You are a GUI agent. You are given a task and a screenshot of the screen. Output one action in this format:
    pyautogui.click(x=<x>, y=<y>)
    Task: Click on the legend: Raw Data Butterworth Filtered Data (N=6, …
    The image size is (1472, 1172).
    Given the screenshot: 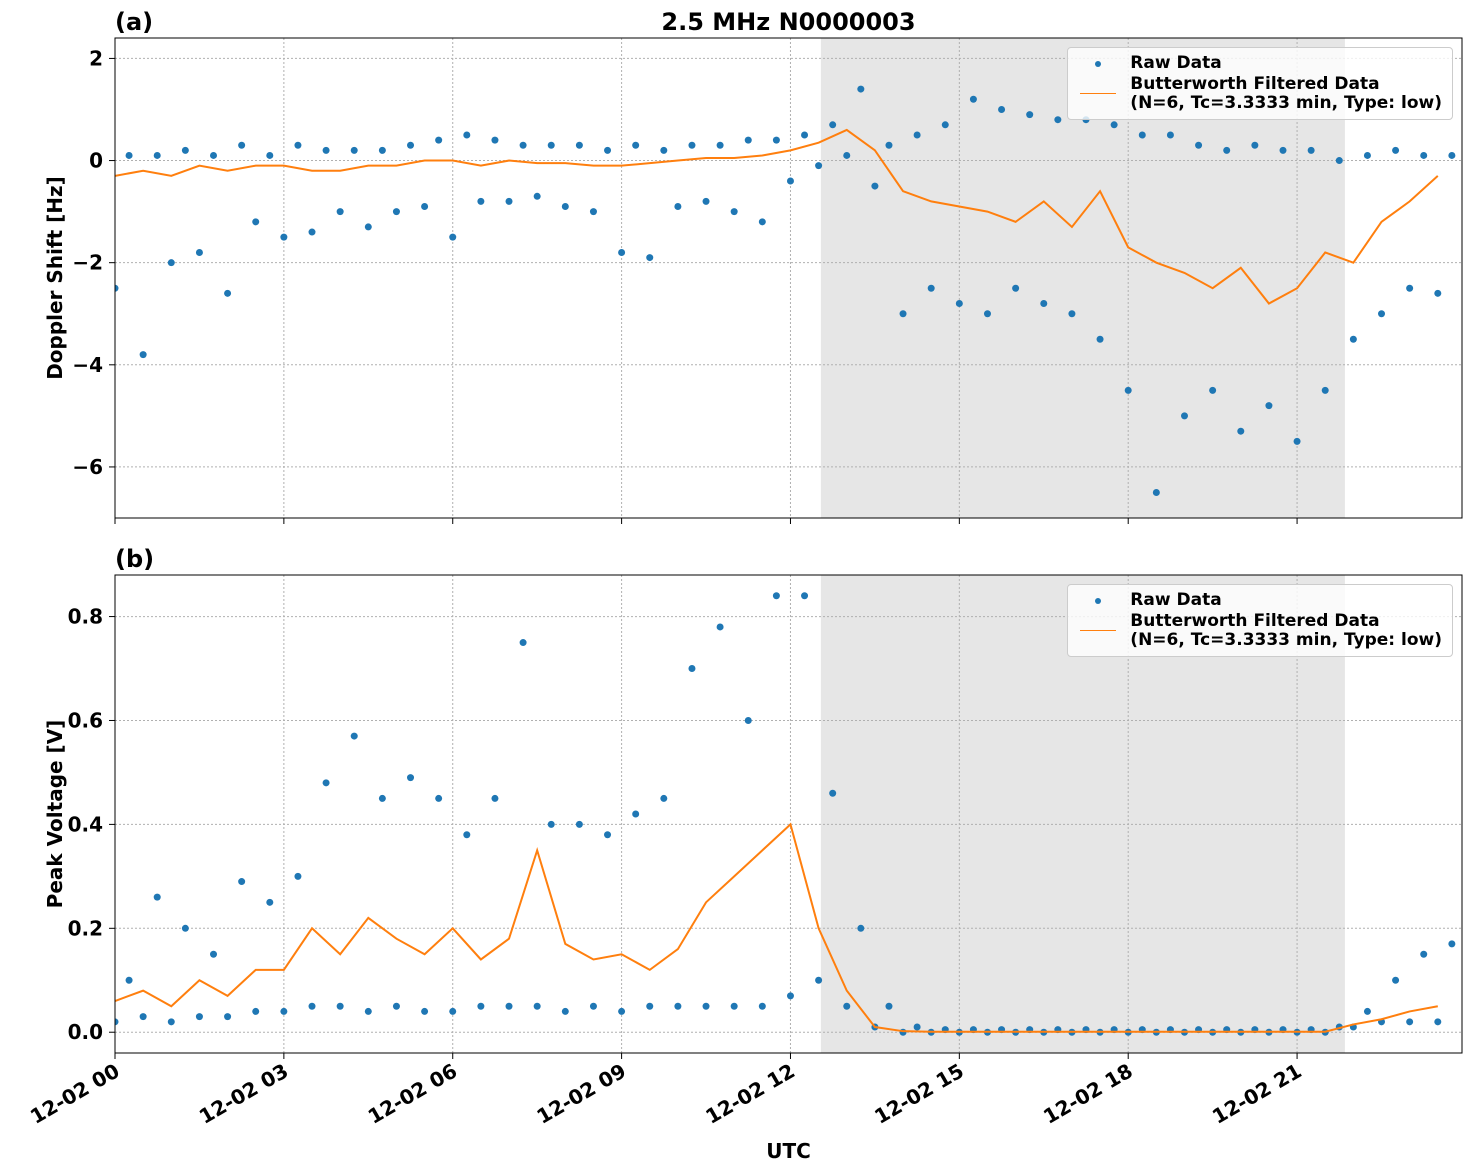 What is the action you would take?
    pyautogui.click(x=1260, y=620)
    